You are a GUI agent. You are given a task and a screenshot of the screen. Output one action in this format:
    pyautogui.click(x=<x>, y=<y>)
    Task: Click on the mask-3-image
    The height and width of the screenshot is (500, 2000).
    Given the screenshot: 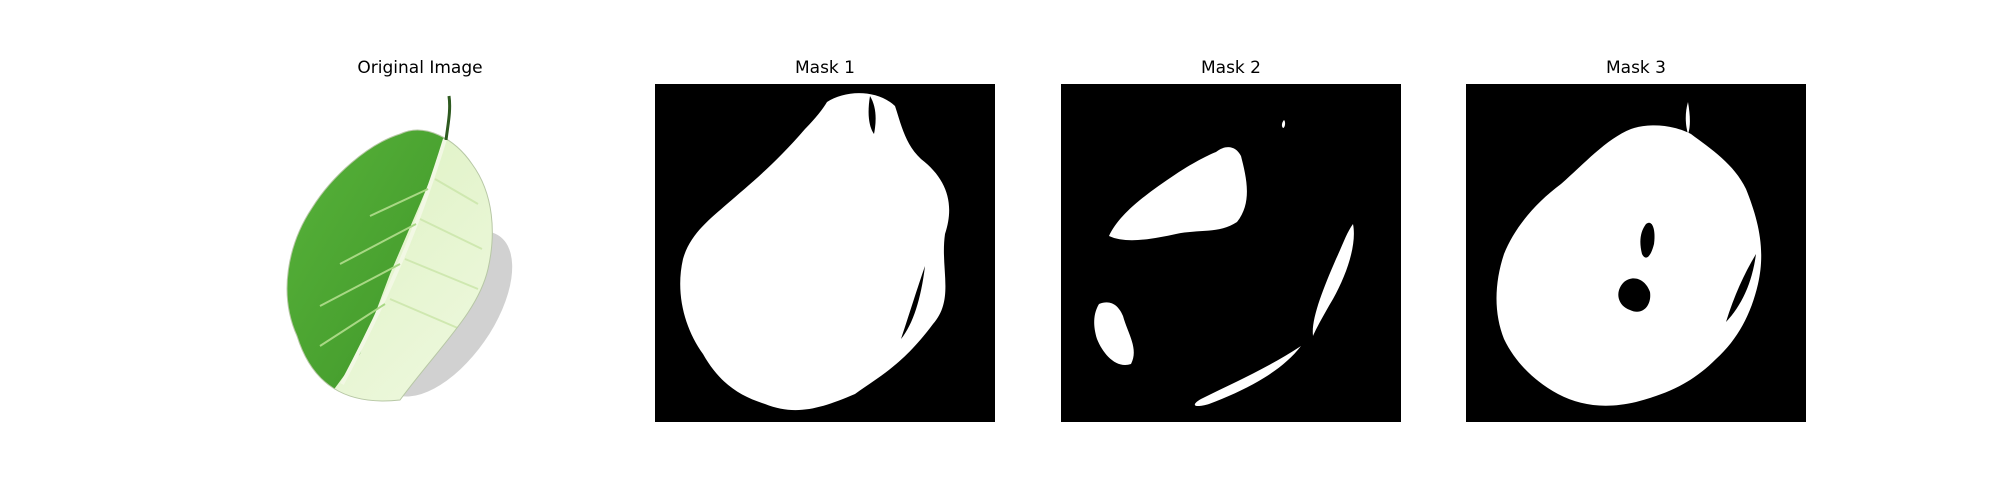 What is the action you would take?
    pyautogui.click(x=1636, y=253)
    